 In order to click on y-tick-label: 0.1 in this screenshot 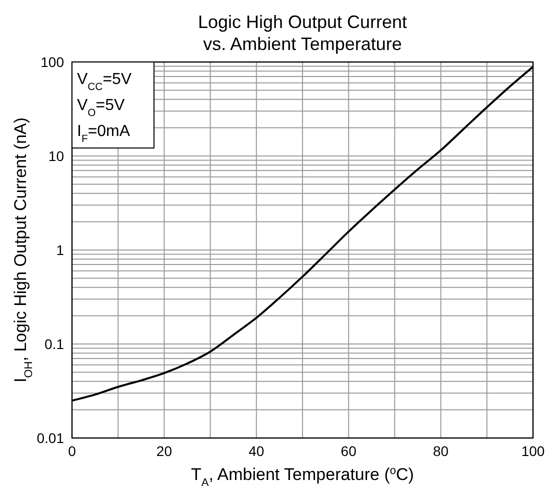, I will do `click(54, 344)`.